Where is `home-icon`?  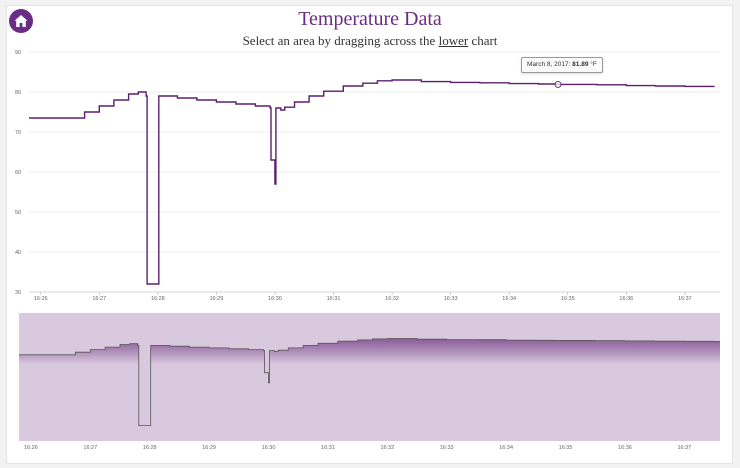
home-icon is located at coordinates (21, 21).